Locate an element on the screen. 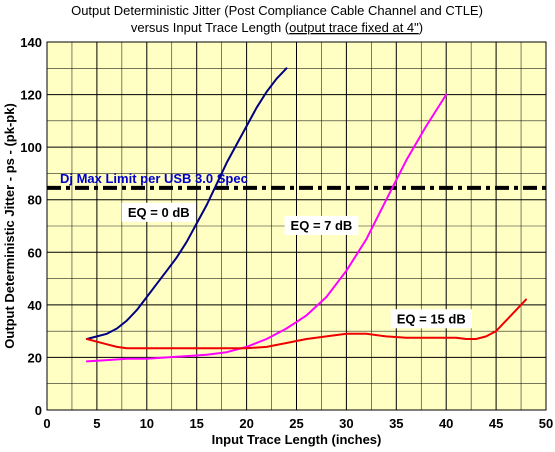 This screenshot has width=555, height=452. series-annotation-label: EQ = 15 dB is located at coordinates (431, 318).